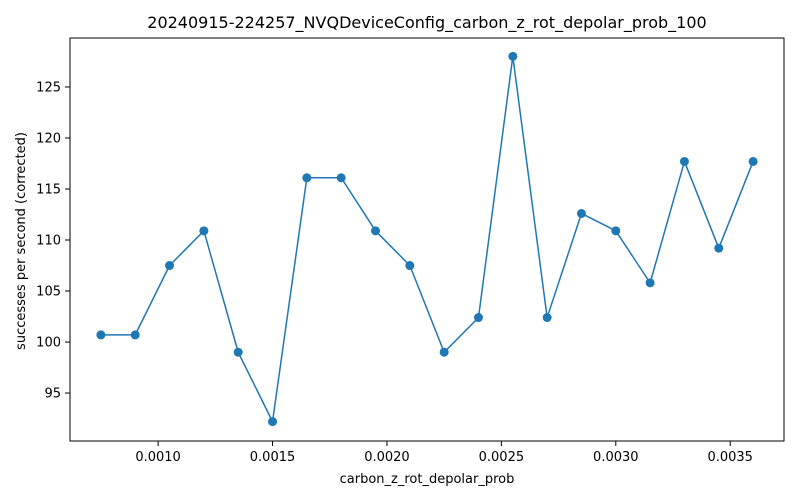  What do you see at coordinates (48, 343) in the screenshot?
I see `y-tick-label: 100` at bounding box center [48, 343].